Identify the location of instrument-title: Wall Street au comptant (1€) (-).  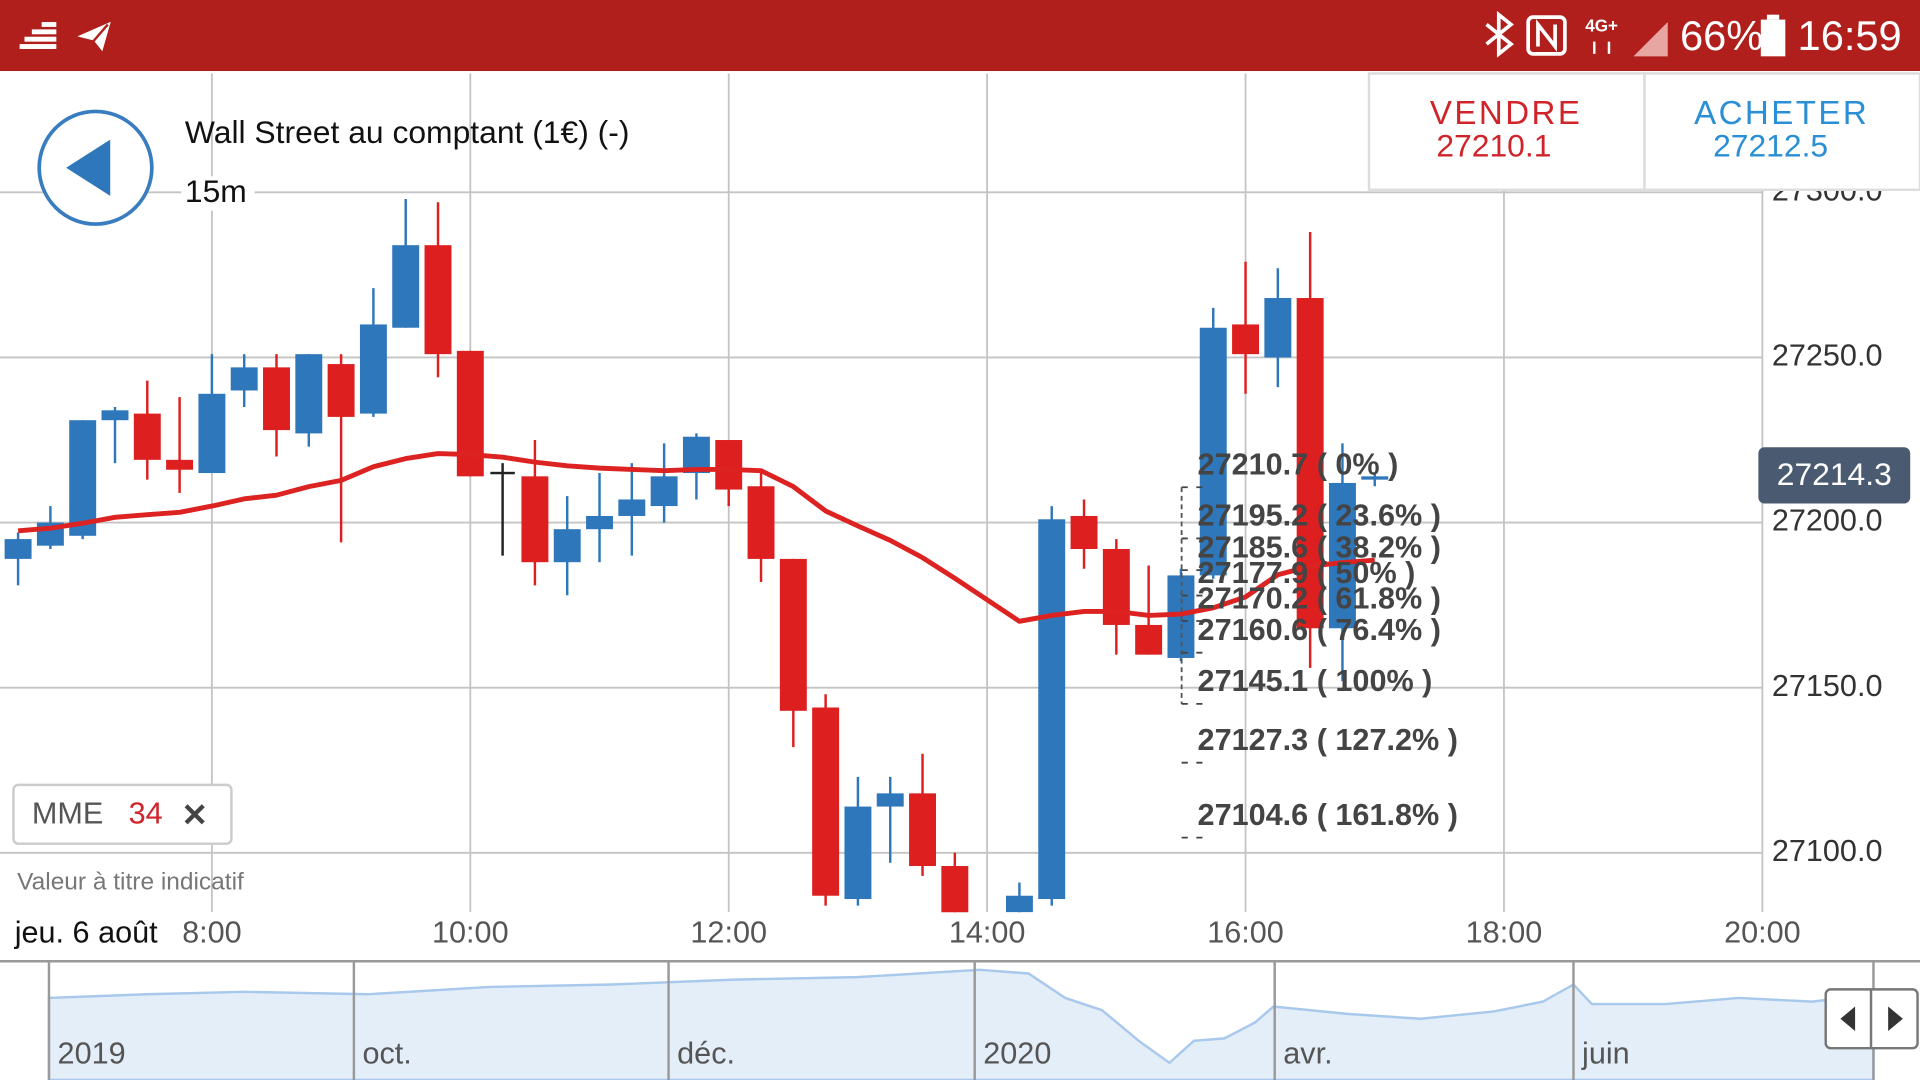
(407, 132).